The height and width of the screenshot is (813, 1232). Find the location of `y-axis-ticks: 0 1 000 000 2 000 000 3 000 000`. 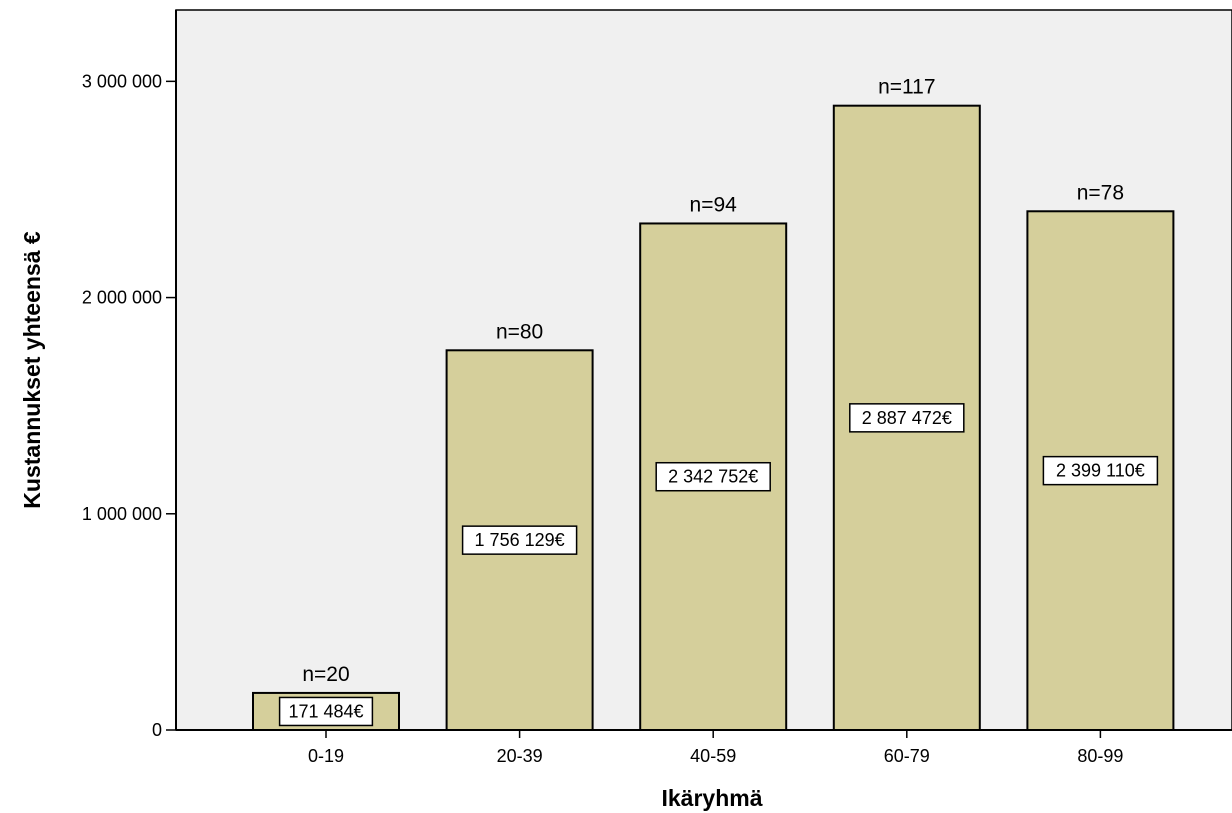

y-axis-ticks: 0 1 000 000 2 000 000 3 000 000 is located at coordinates (129, 405).